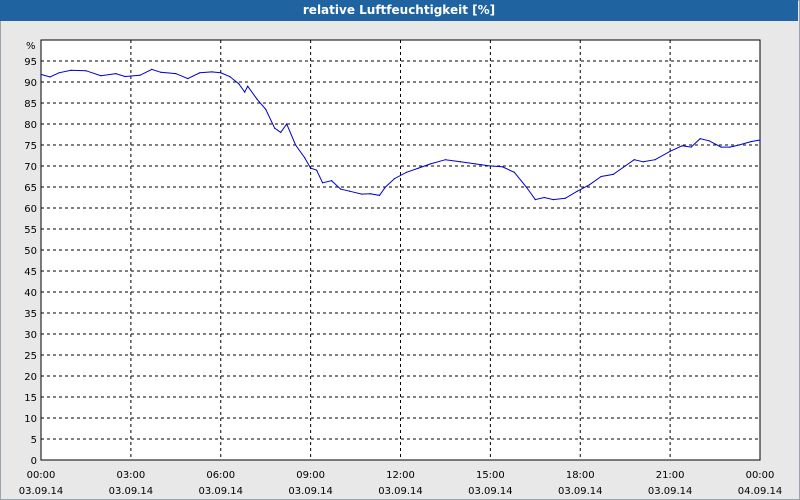 The height and width of the screenshot is (500, 800). What do you see at coordinates (310, 475) in the screenshot?
I see `x-tick-label-time: 09:00` at bounding box center [310, 475].